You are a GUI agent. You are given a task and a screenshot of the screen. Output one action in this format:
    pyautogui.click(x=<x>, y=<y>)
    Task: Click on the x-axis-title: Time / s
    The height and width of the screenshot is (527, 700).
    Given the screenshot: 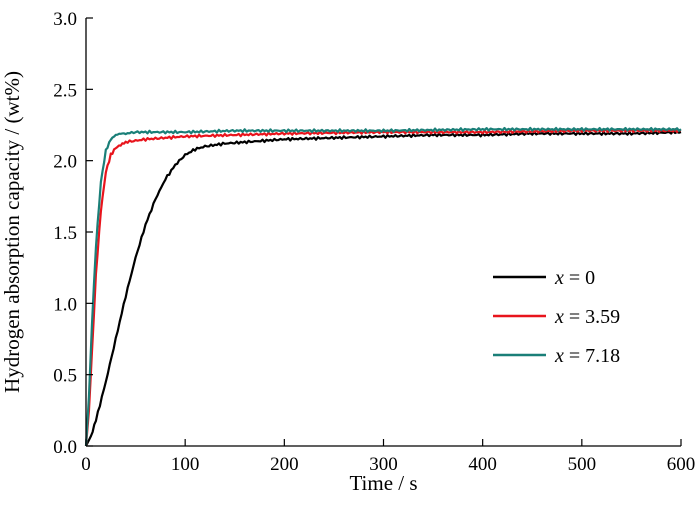 What is the action you would take?
    pyautogui.click(x=383, y=483)
    